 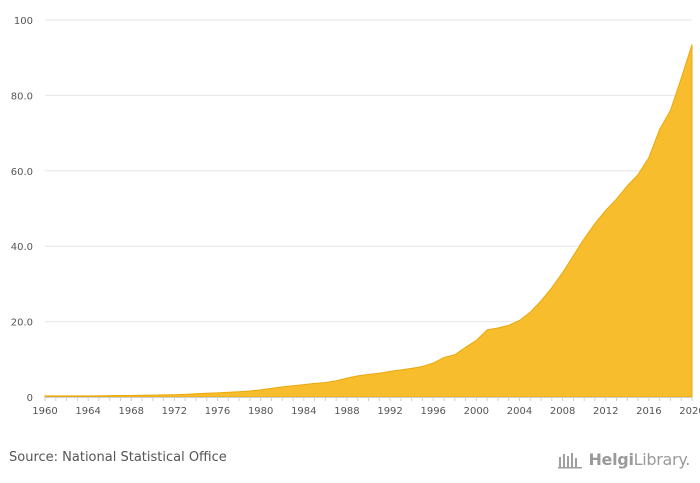 I want to click on y-tick-label: 60.0, so click(x=22, y=172).